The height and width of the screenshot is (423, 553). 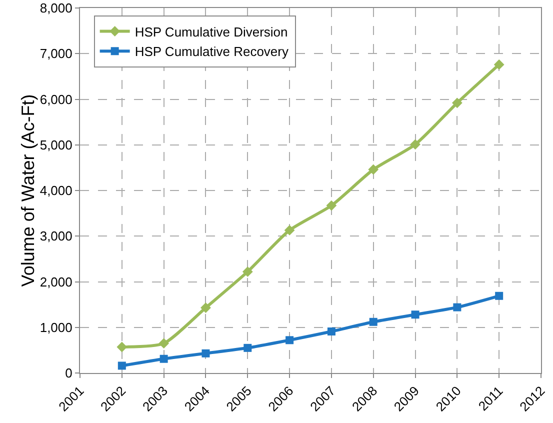 What do you see at coordinates (56, 54) in the screenshot?
I see `y-tick-label: 7,000` at bounding box center [56, 54].